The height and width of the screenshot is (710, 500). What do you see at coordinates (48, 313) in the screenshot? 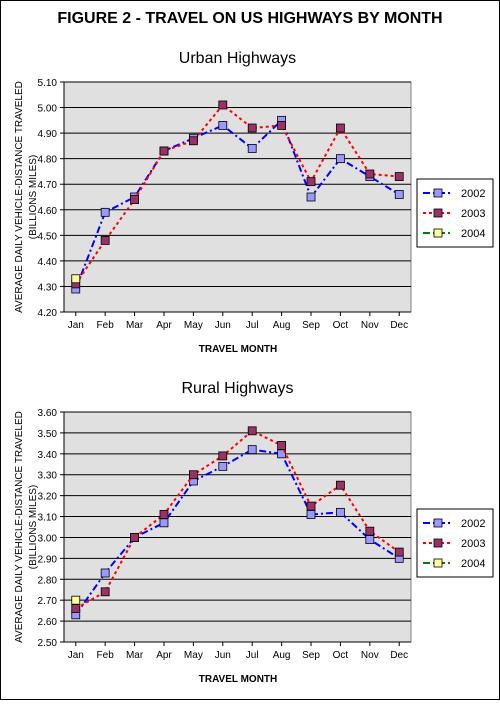
I see `y-tick-label: 4.20` at bounding box center [48, 313].